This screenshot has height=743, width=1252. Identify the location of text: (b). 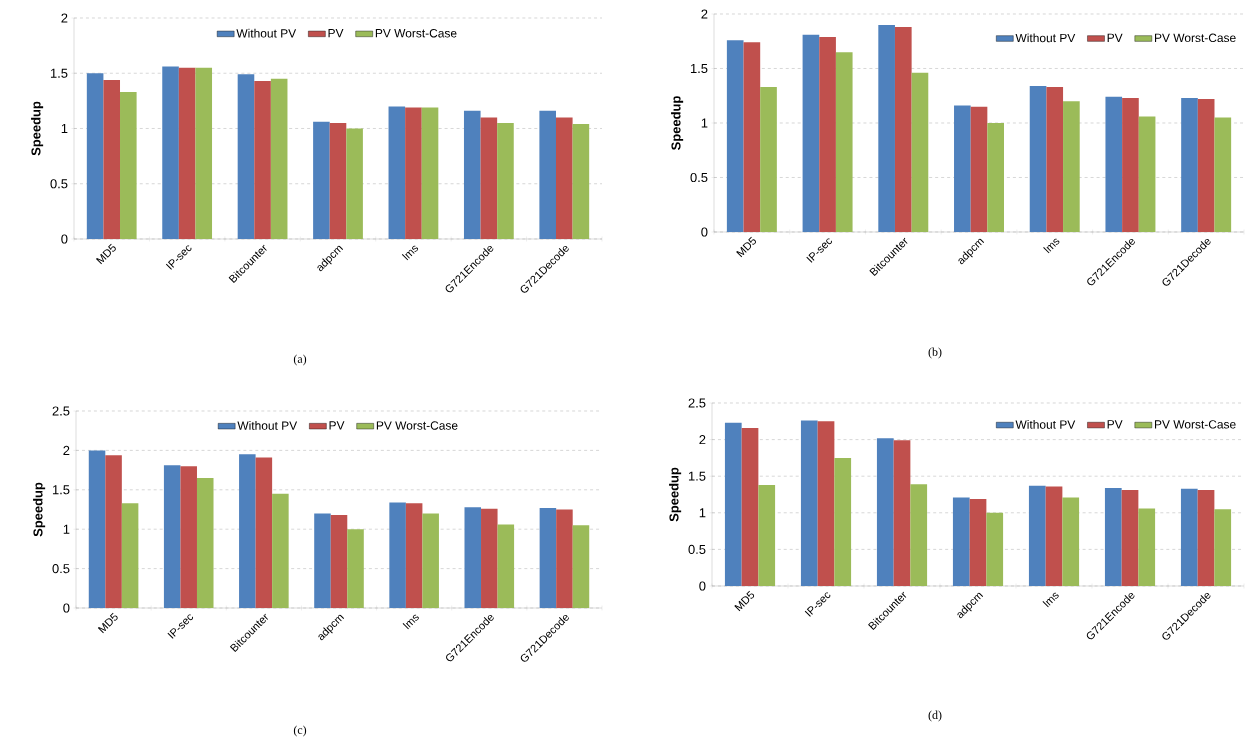
(935, 353).